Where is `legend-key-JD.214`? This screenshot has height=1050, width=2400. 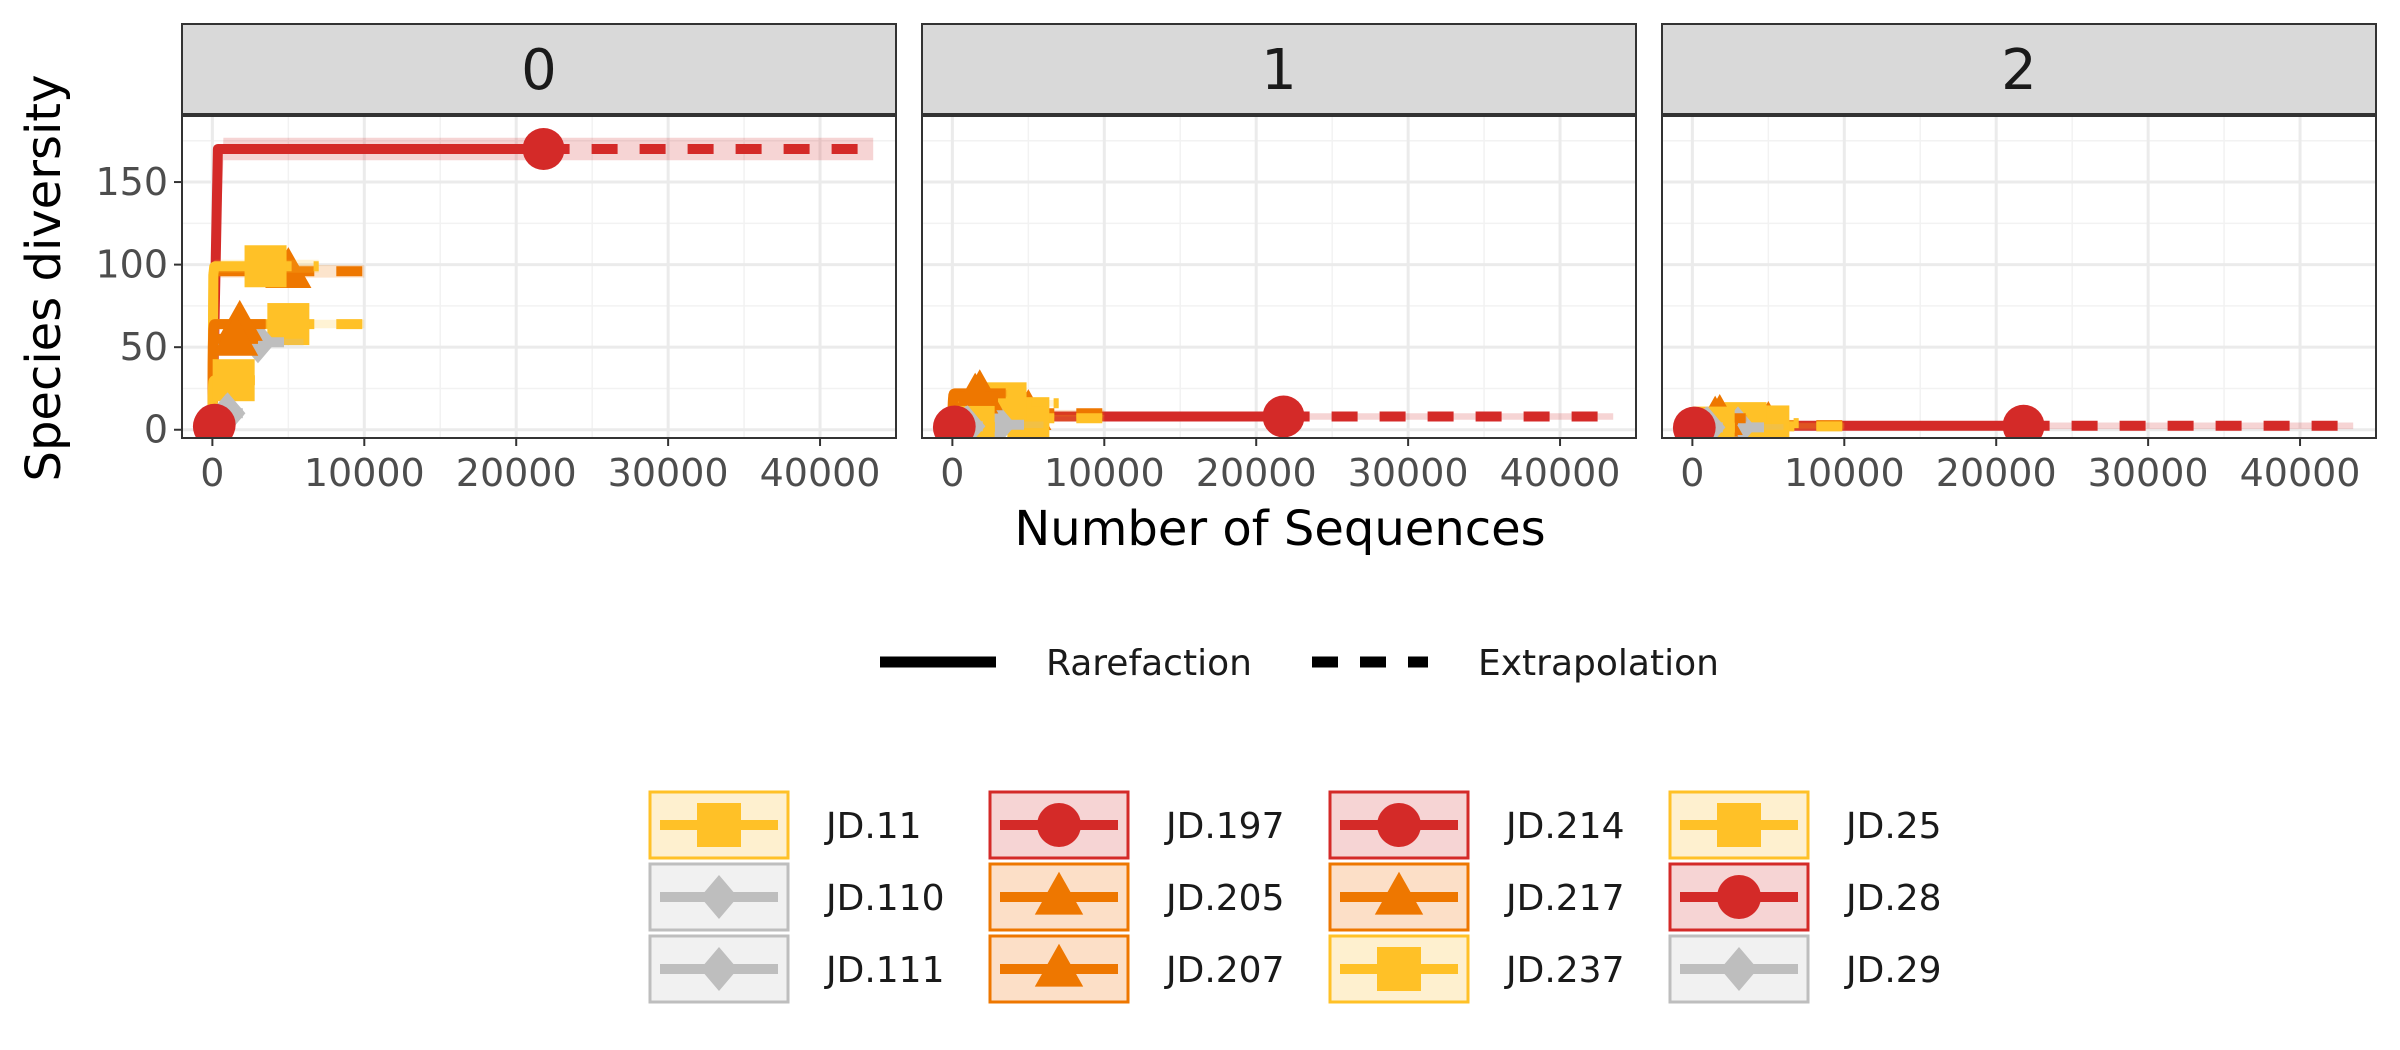
legend-key-JD.214 is located at coordinates (1399, 825).